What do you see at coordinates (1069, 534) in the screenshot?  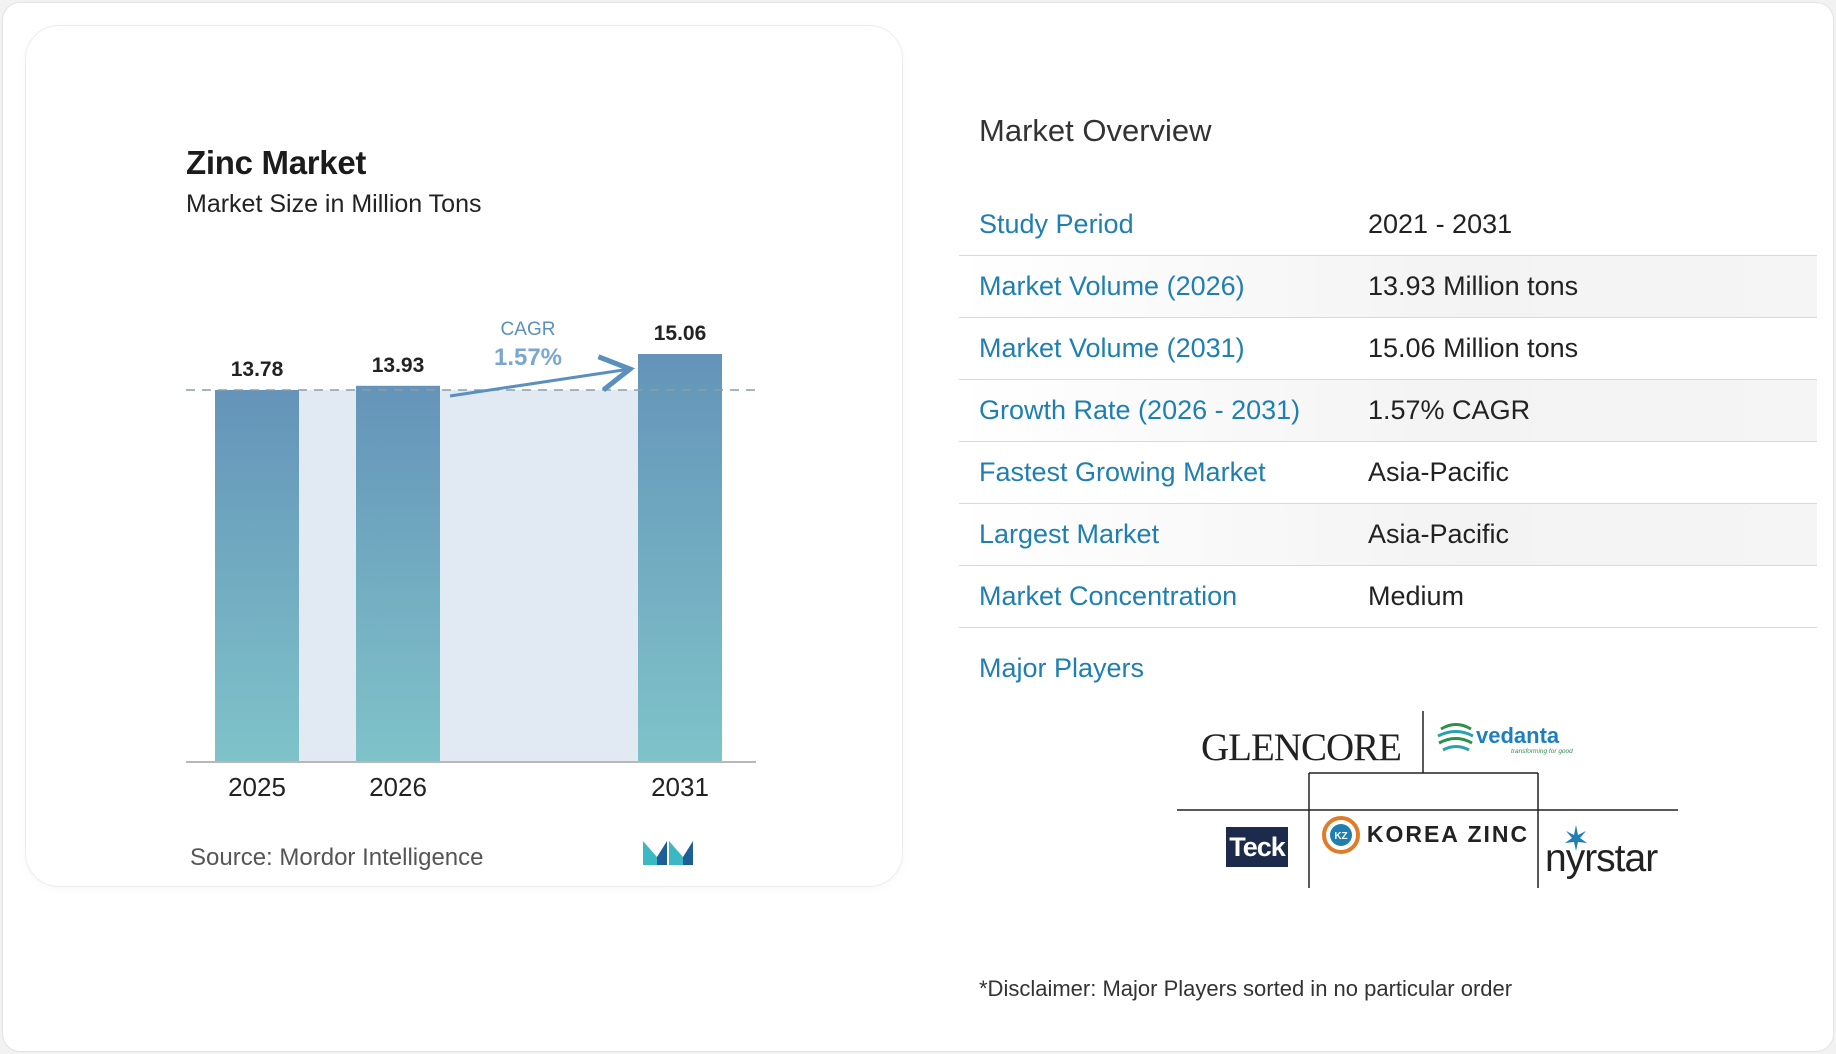 I see `overview-label: Largest Market` at bounding box center [1069, 534].